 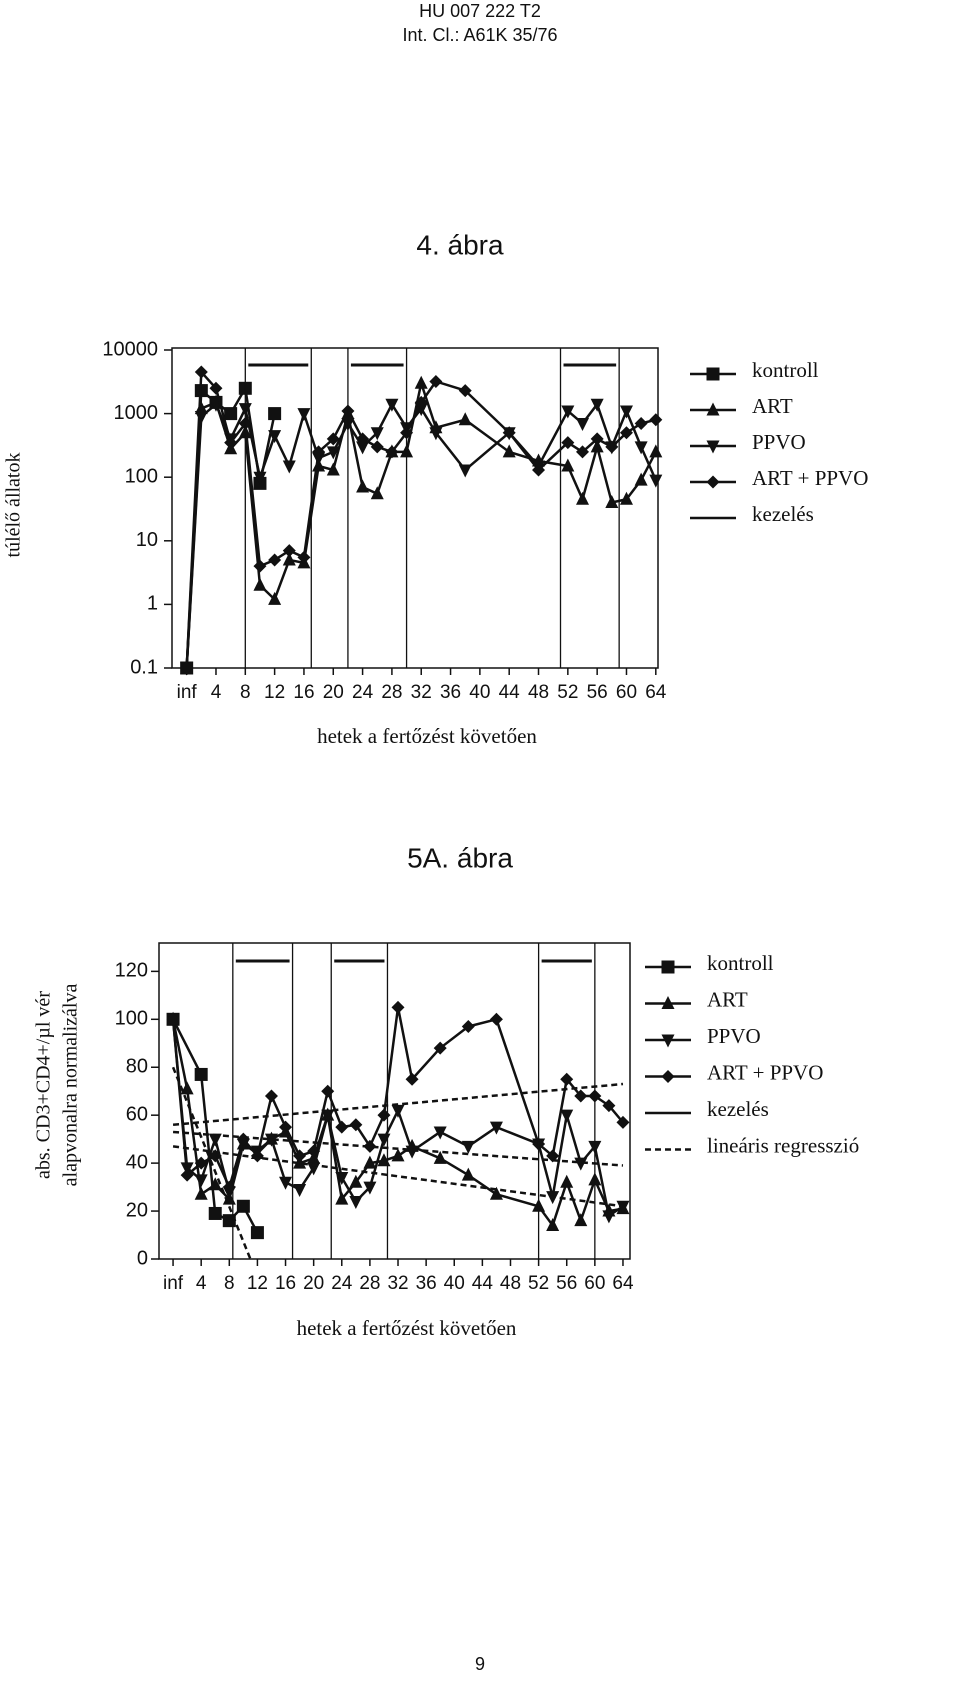 What do you see at coordinates (363, 692) in the screenshot?
I see `x-tick-label: 24` at bounding box center [363, 692].